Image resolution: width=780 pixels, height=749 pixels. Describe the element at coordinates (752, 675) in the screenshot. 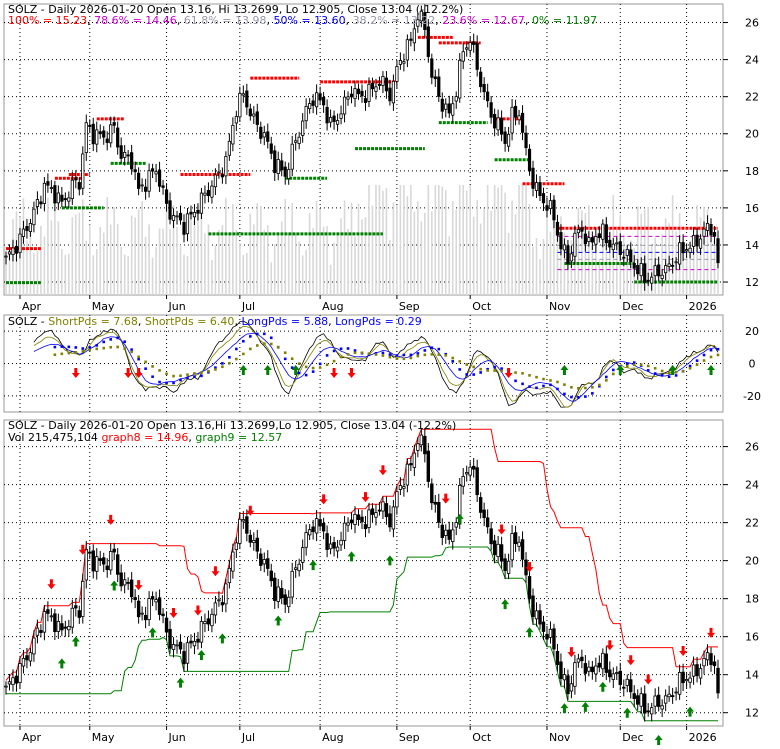

I see `y-tick-label: 14` at that location.